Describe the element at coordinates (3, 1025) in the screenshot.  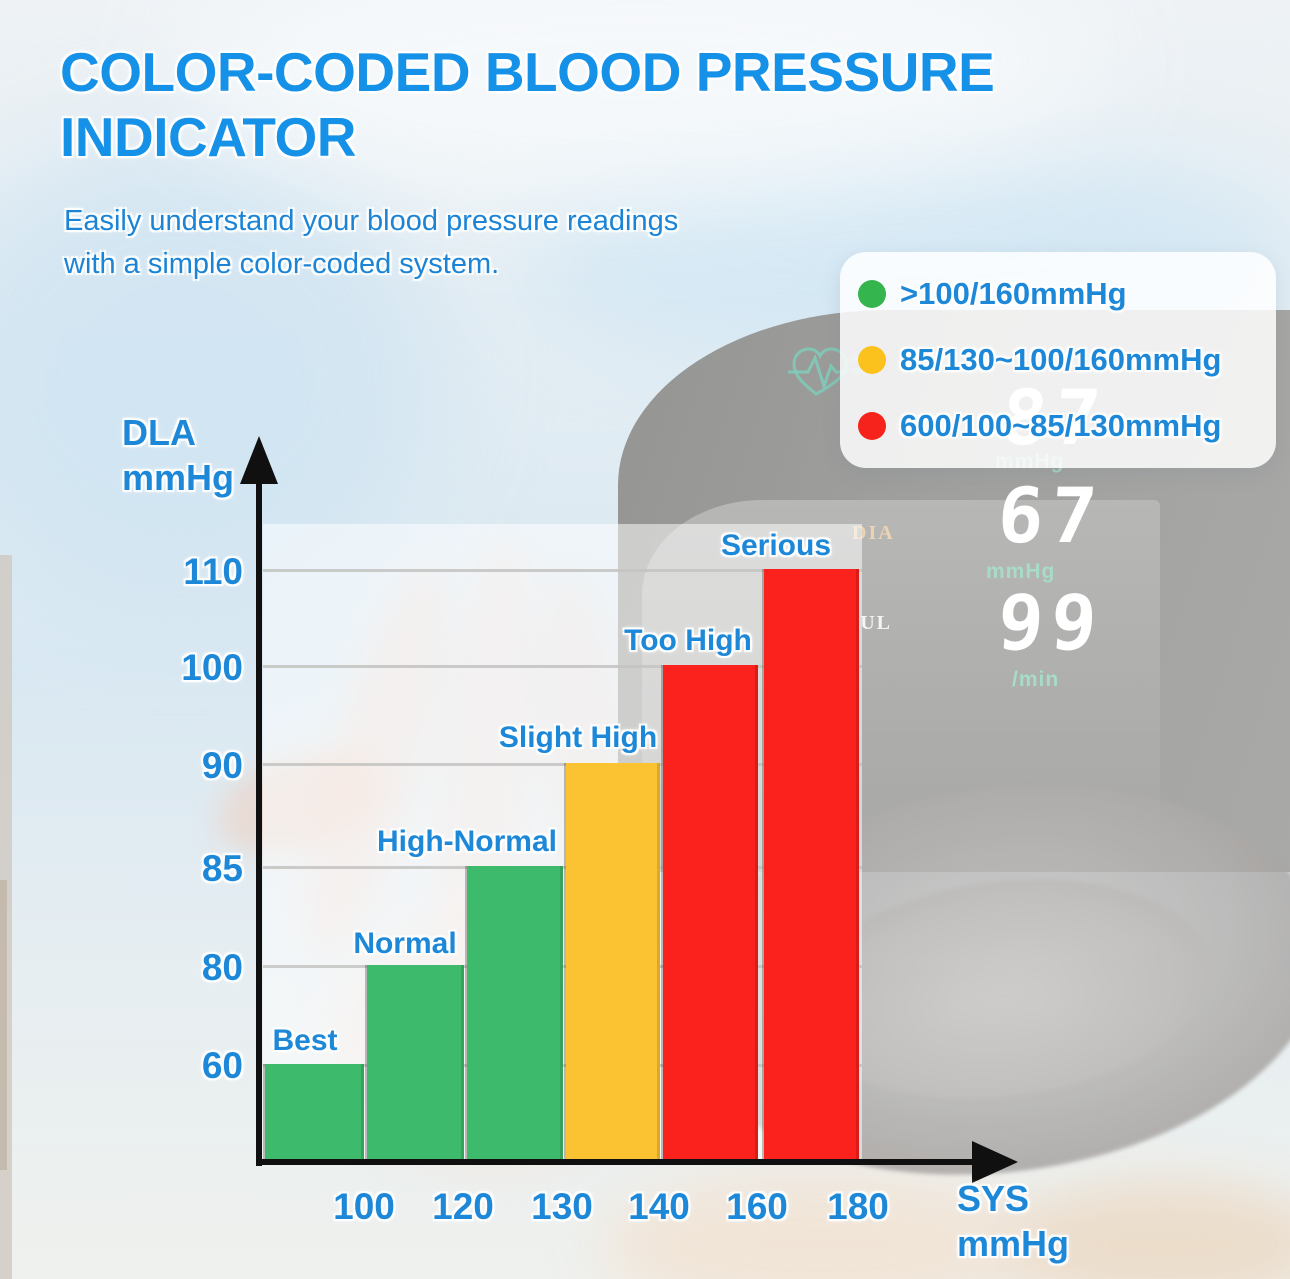
I see `bg-left-strip-dark` at that location.